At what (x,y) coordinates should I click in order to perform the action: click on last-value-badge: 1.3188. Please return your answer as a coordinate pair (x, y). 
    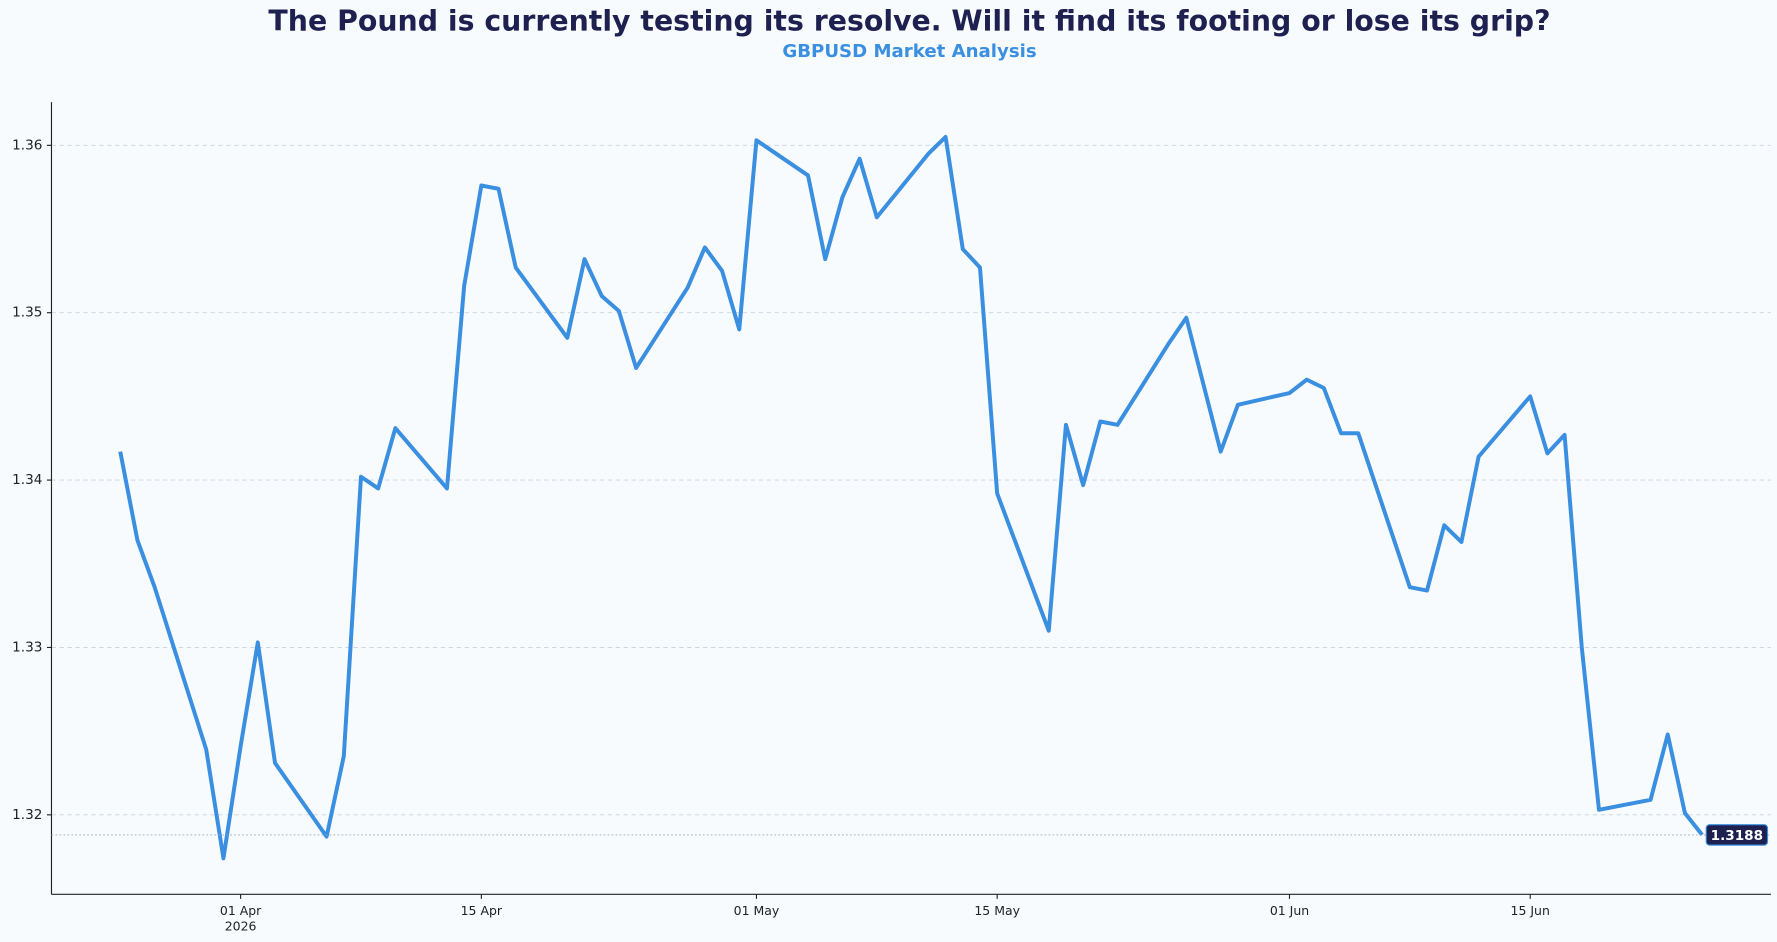
    Looking at the image, I should click on (1737, 835).